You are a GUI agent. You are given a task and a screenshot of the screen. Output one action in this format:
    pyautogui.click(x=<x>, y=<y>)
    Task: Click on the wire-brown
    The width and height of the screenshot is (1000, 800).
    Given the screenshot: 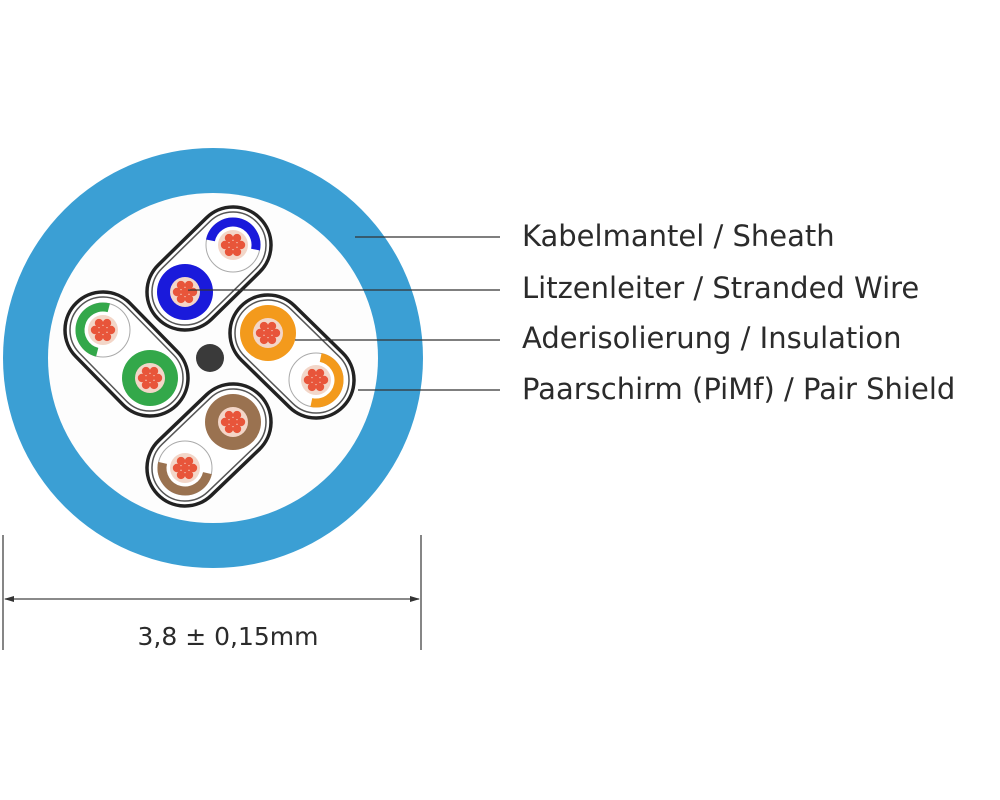 What is the action you would take?
    pyautogui.click(x=233, y=422)
    